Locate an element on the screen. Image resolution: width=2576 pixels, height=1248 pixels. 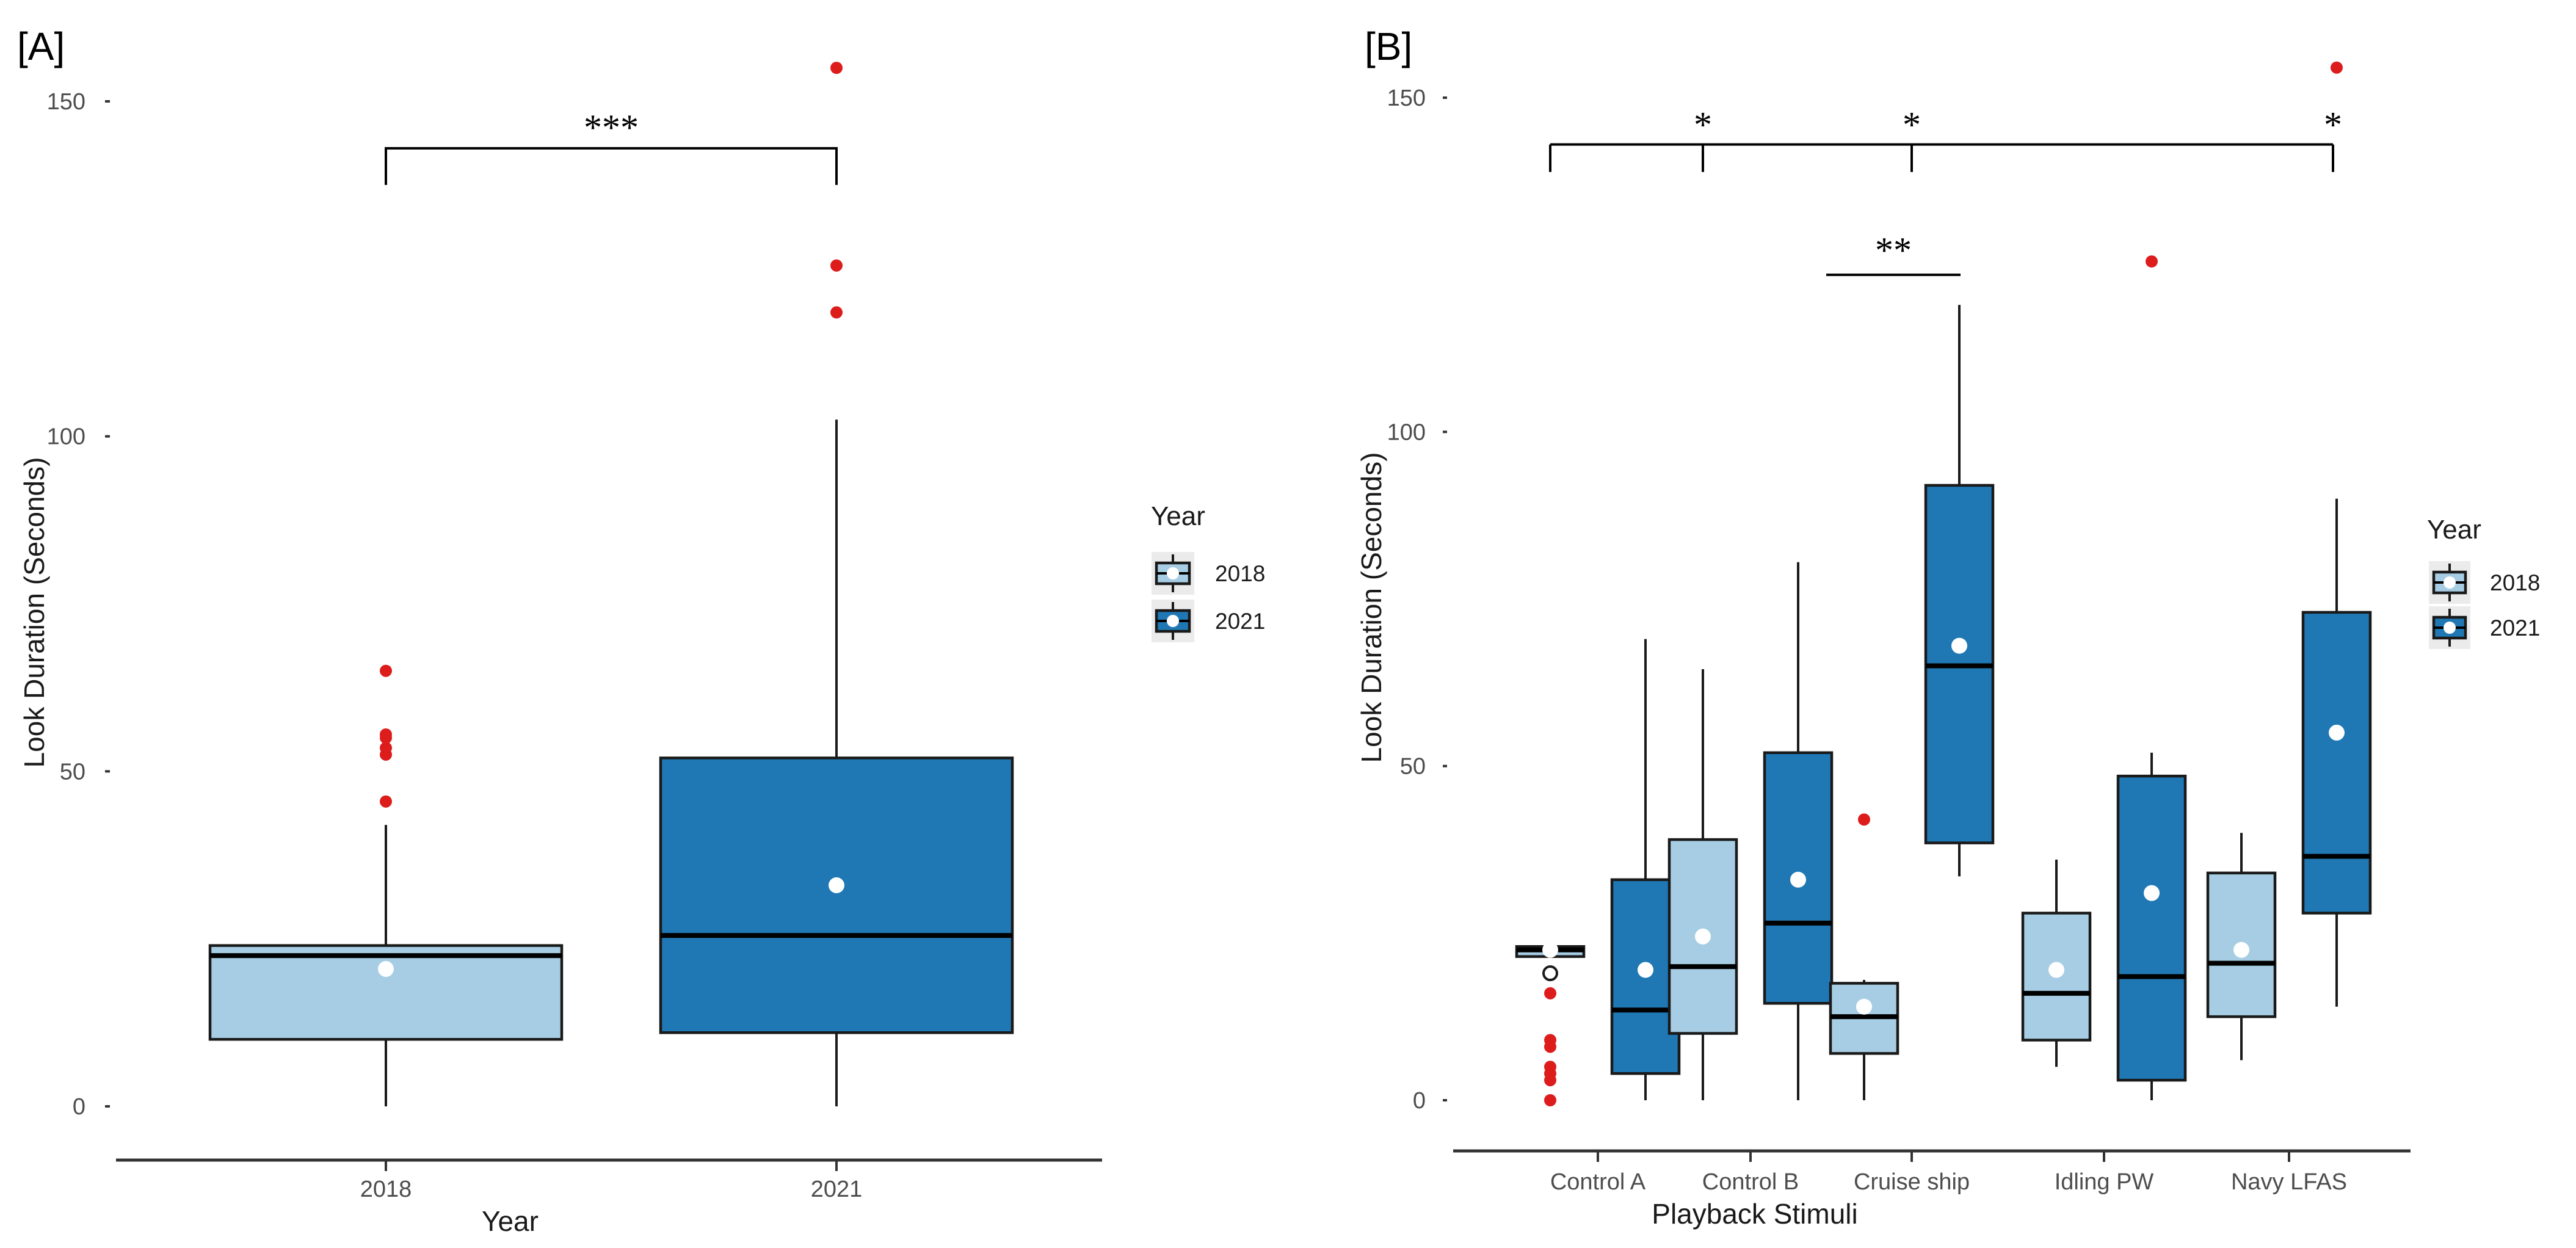
x-tick-label: 2021 is located at coordinates (837, 1189).